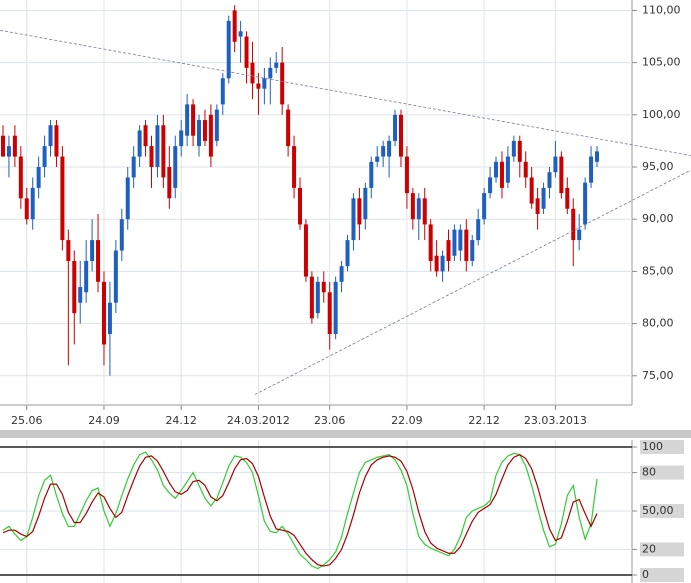 This screenshot has width=691, height=583. I want to click on x-tick-label: 23.06, so click(330, 420).